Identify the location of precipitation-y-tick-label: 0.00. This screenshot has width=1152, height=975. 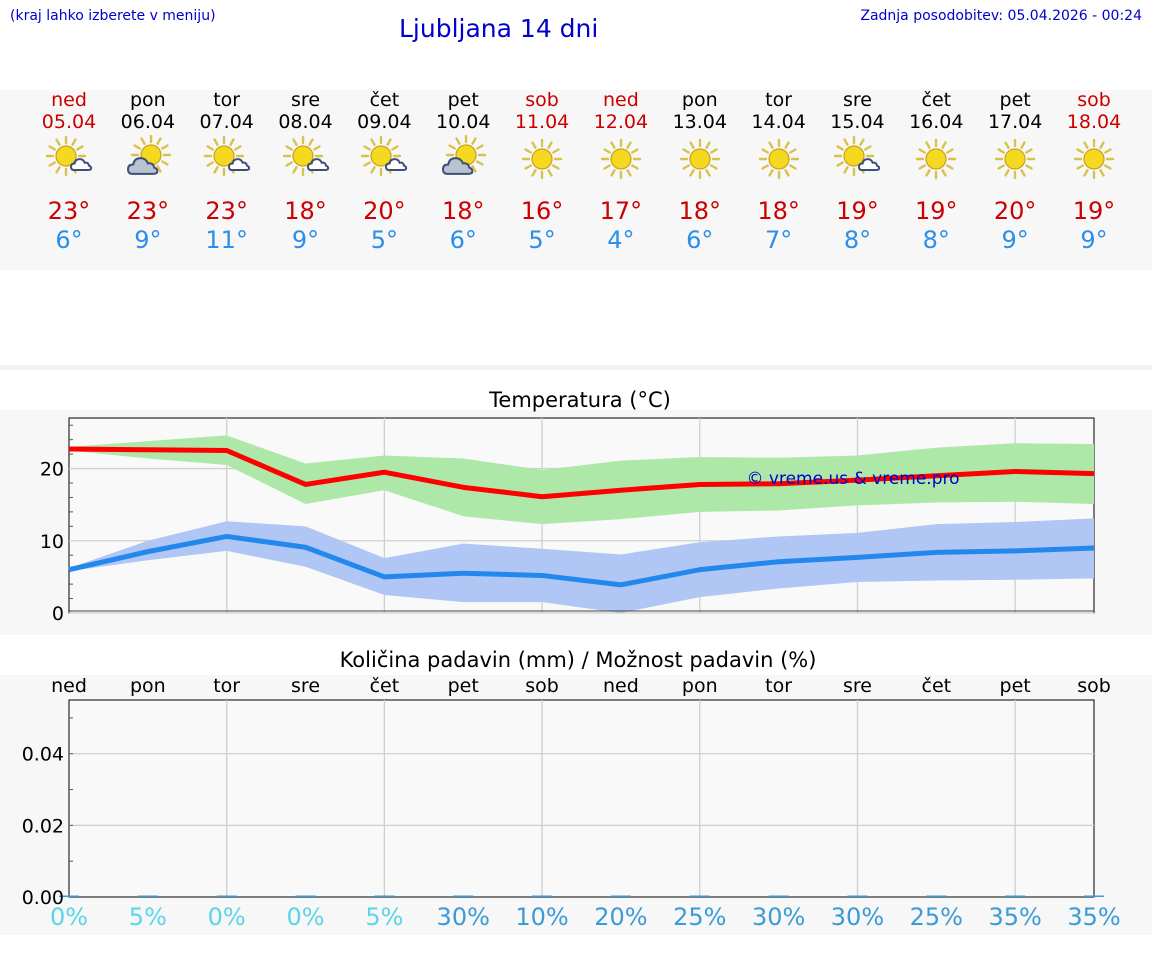
(43, 898).